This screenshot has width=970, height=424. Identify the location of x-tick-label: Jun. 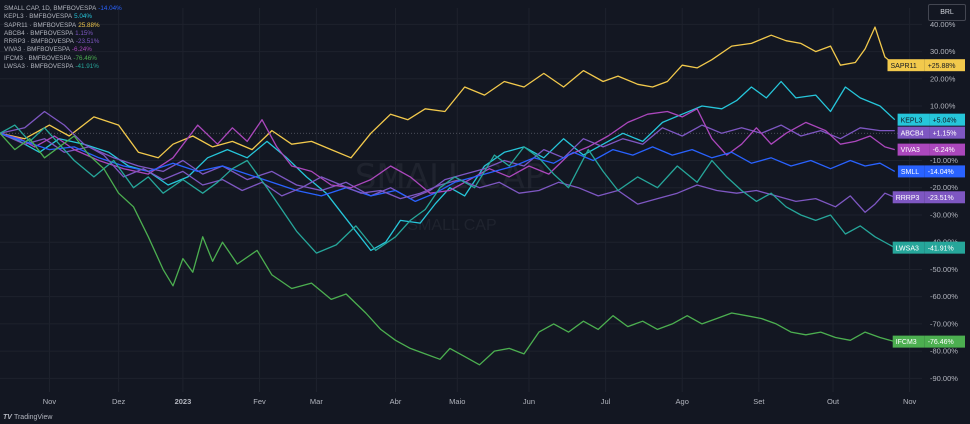
(529, 401).